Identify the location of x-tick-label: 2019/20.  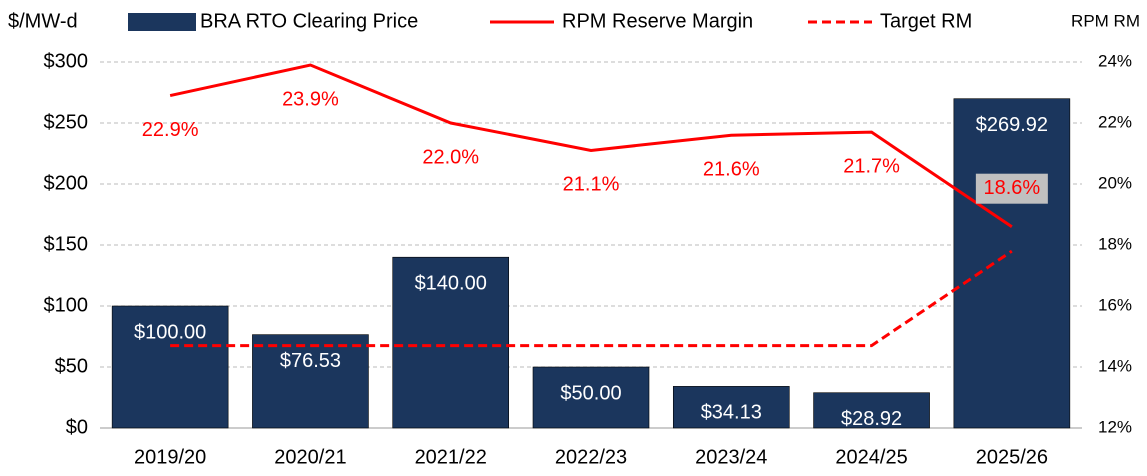
(170, 457).